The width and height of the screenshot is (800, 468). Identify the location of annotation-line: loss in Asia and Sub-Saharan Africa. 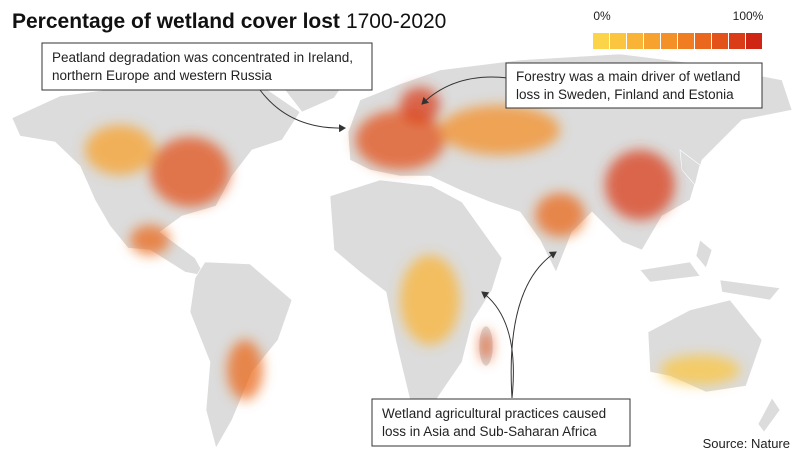
(489, 431).